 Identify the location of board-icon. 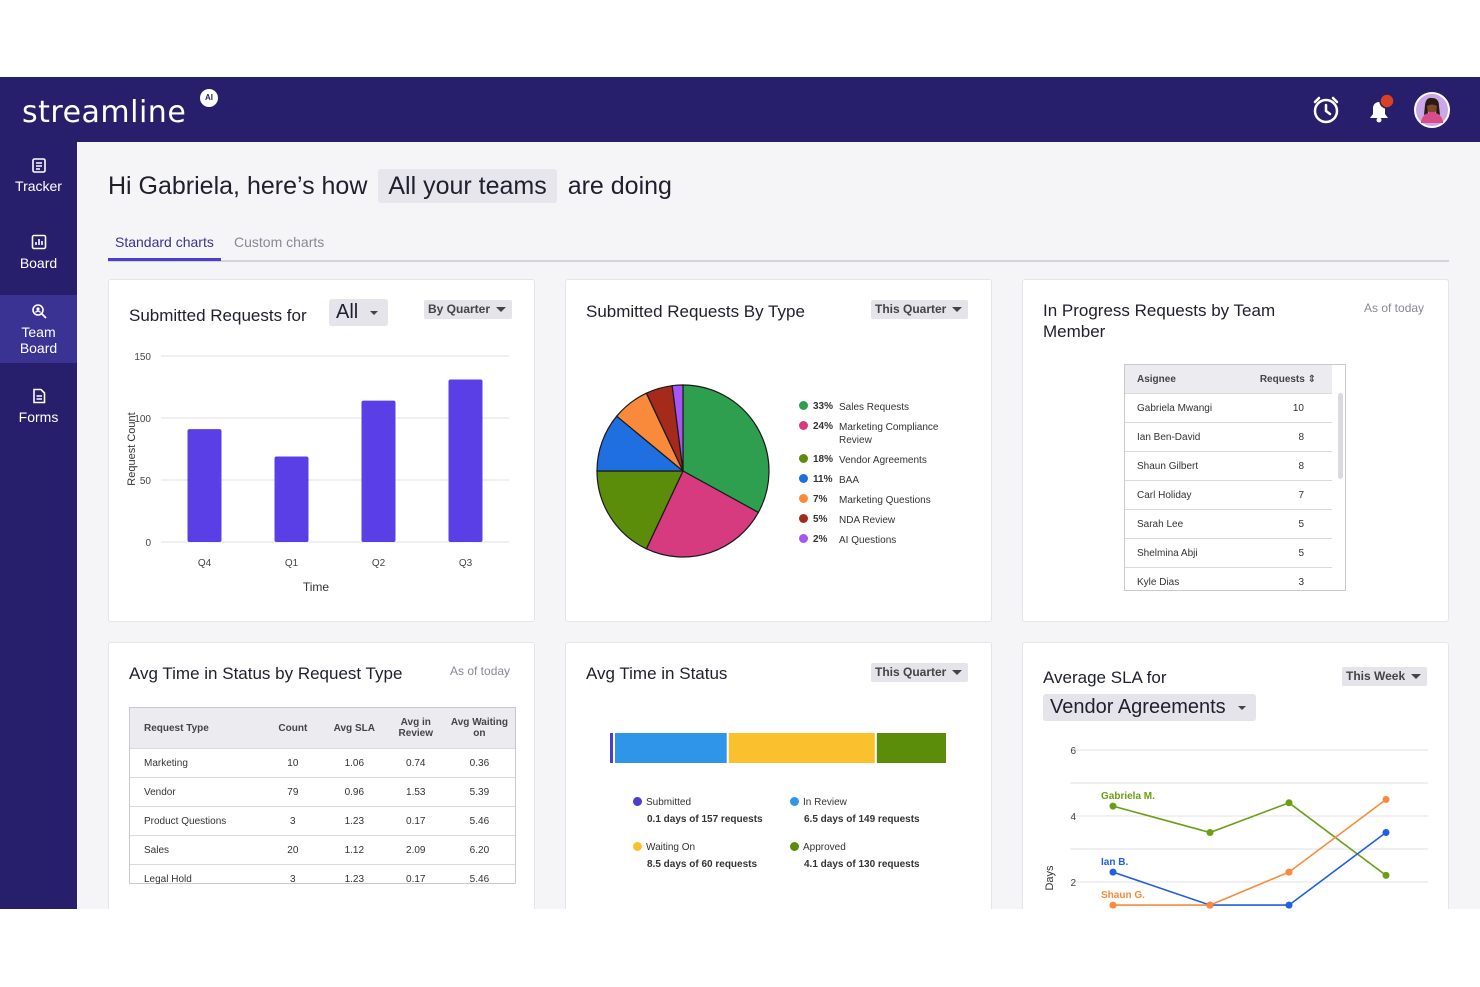
(38, 242).